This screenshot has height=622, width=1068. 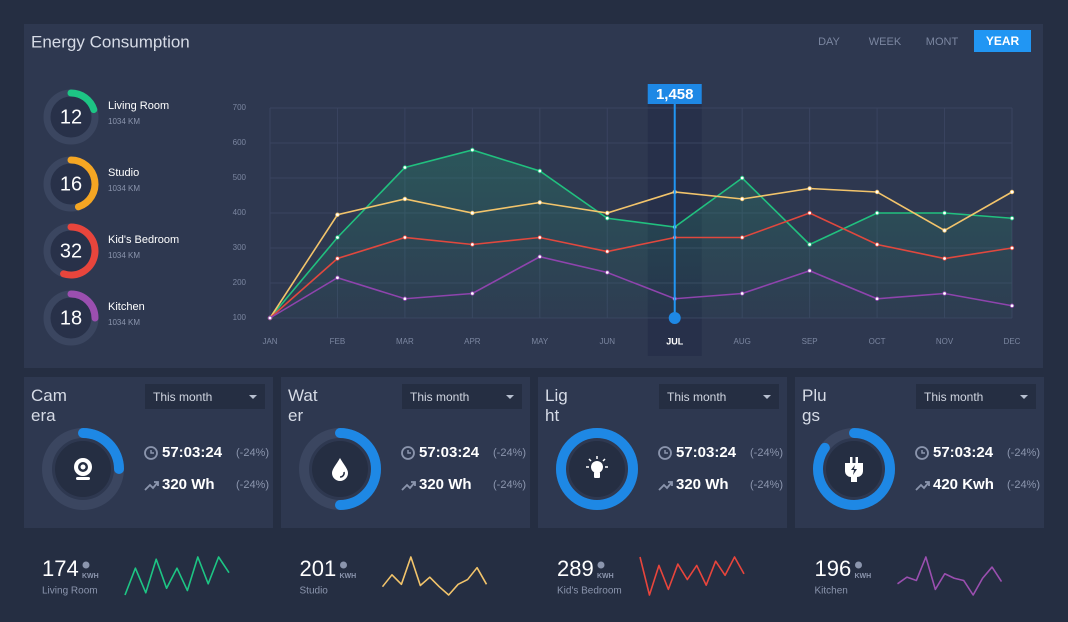 What do you see at coordinates (83, 183) in the screenshot?
I see `ring-progress` at bounding box center [83, 183].